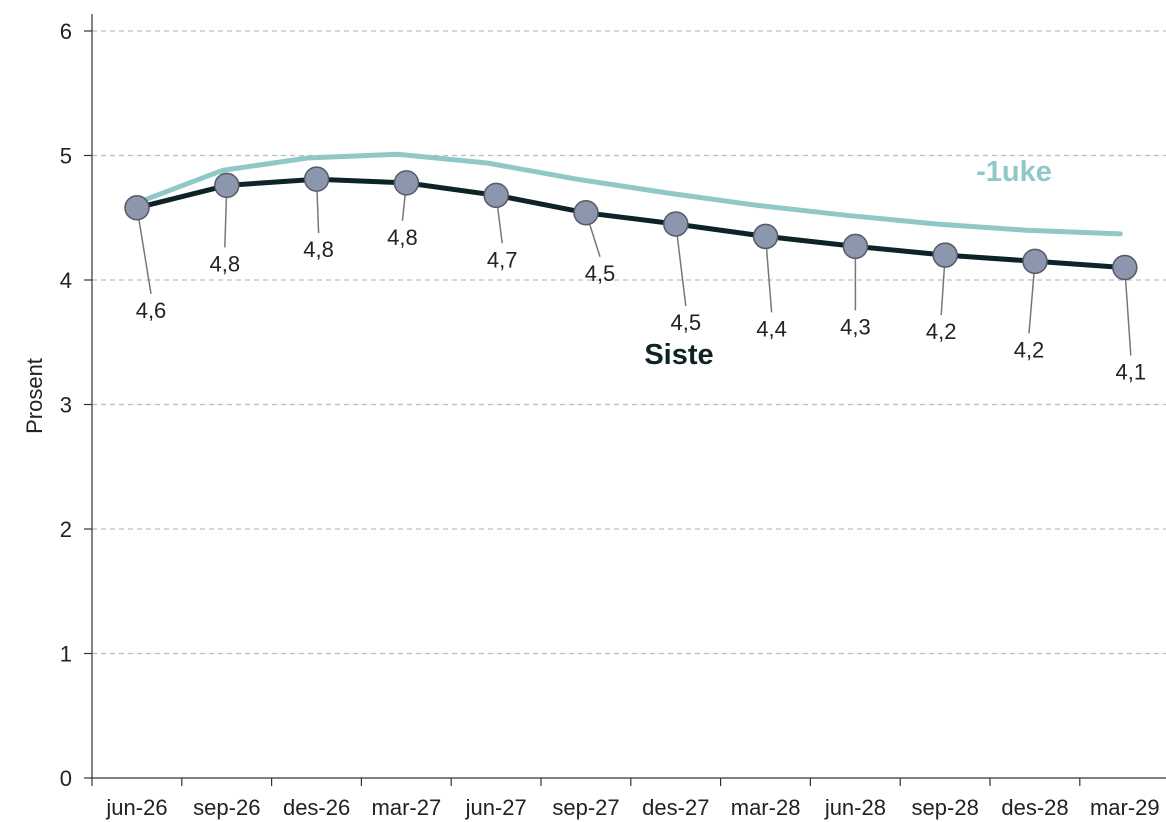  I want to click on y-tick-labels: 0 1 2 3 4 5 6, so click(66, 405).